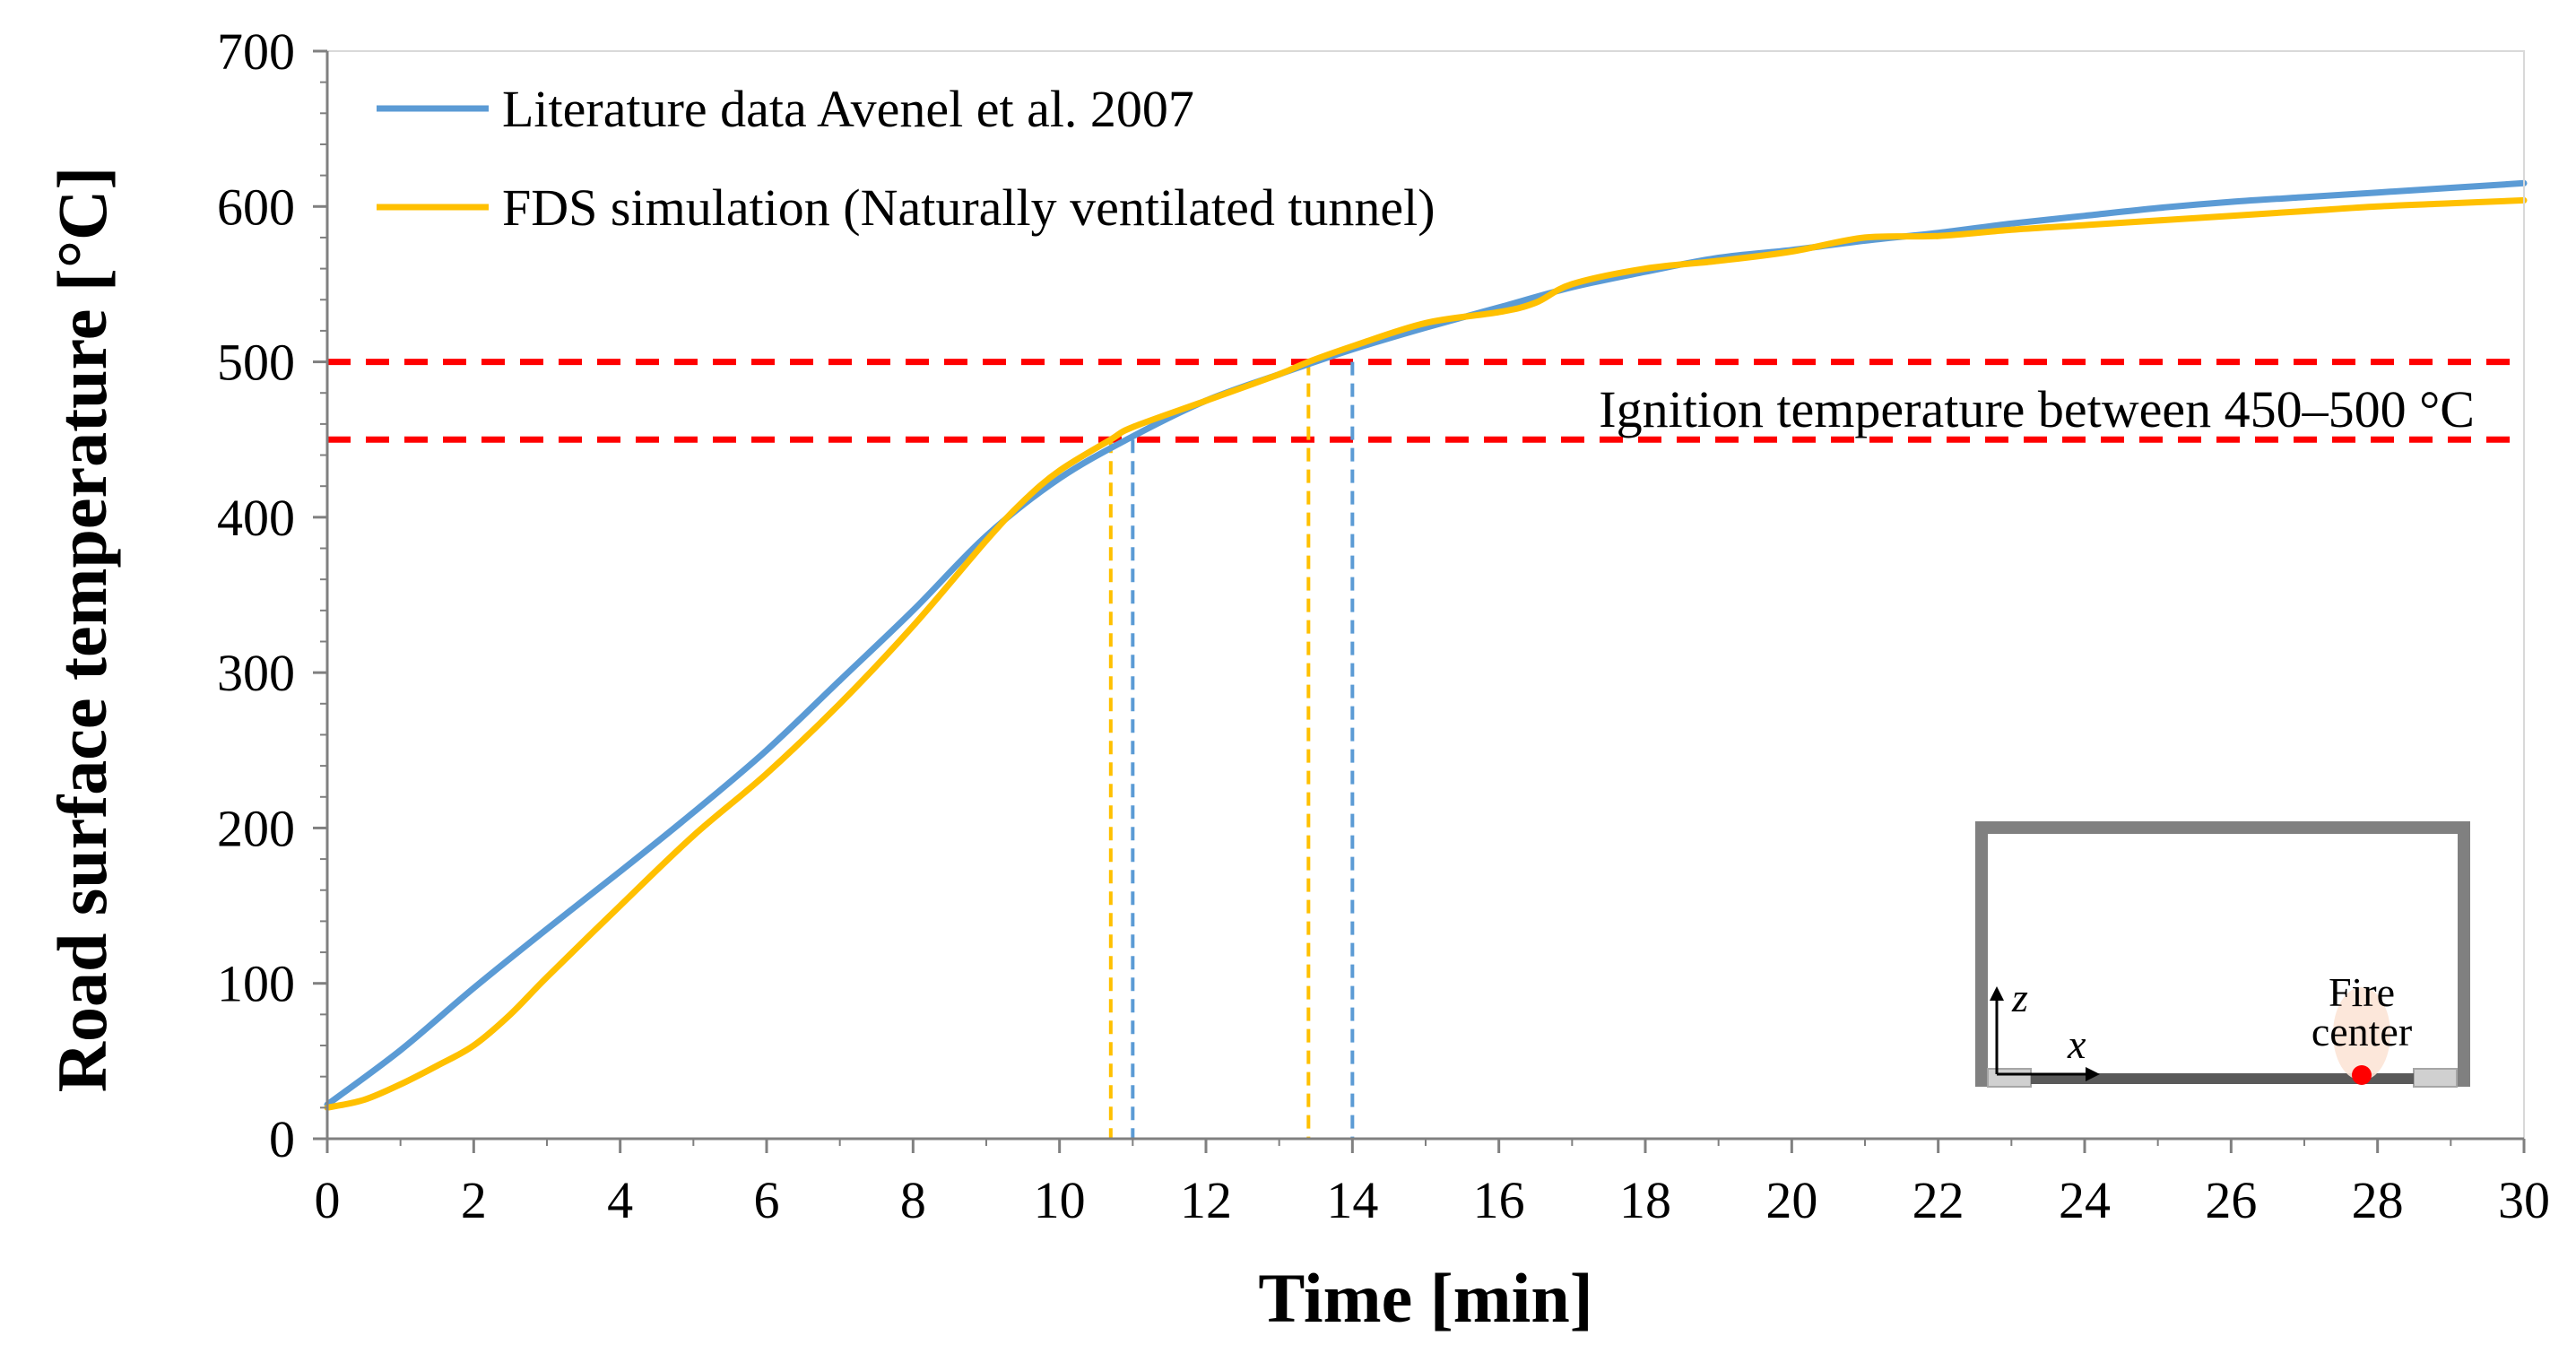 Image resolution: width=2576 pixels, height=1362 pixels. Describe the element at coordinates (2085, 1200) in the screenshot. I see `x-tick-label: 24` at that location.